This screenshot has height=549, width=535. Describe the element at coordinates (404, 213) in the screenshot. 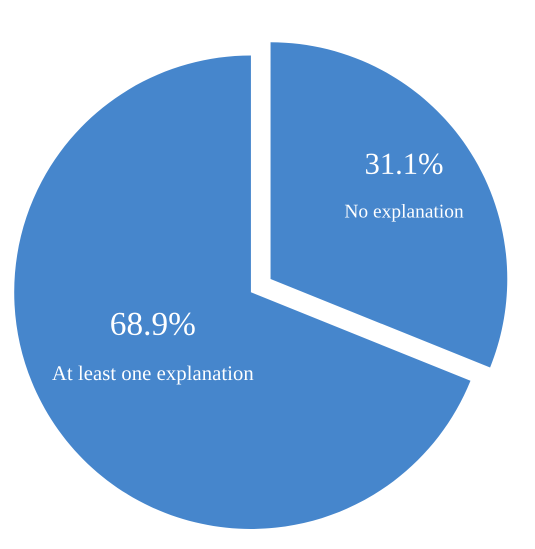

I see `slice-label: No explanation` at that location.